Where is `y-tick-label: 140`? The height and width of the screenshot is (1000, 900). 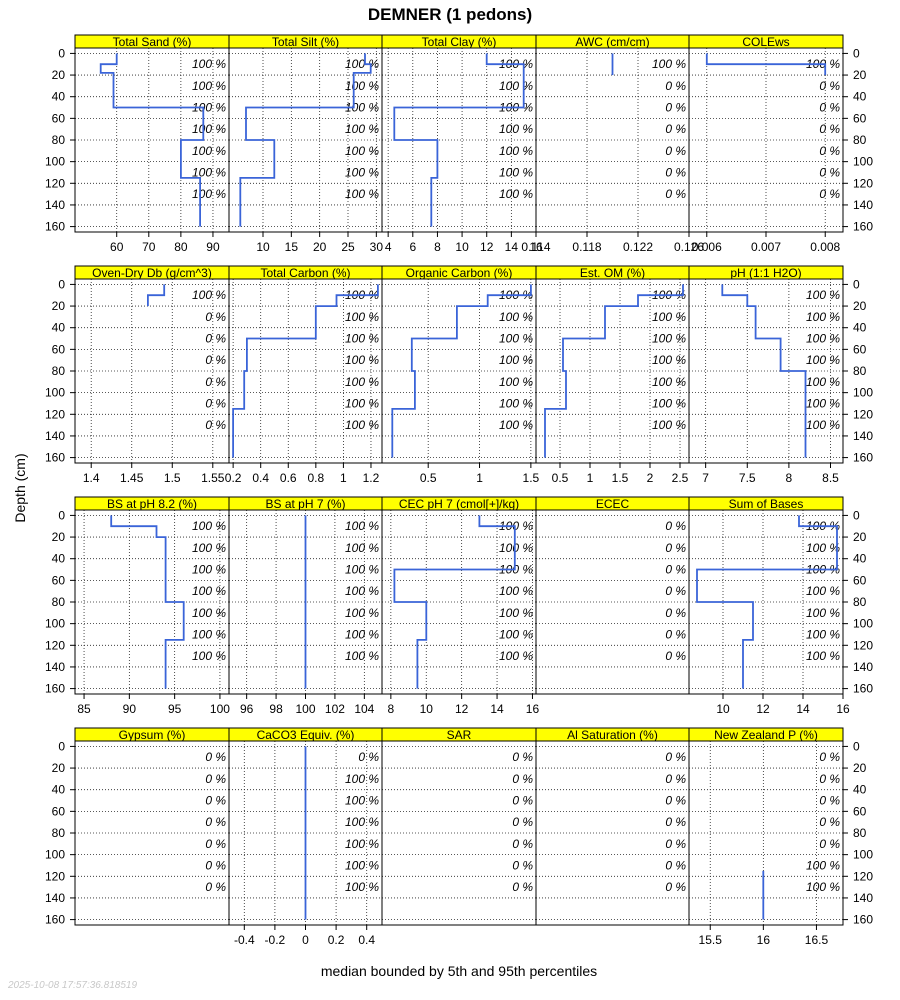 y-tick-label: 140 is located at coordinates (55, 436).